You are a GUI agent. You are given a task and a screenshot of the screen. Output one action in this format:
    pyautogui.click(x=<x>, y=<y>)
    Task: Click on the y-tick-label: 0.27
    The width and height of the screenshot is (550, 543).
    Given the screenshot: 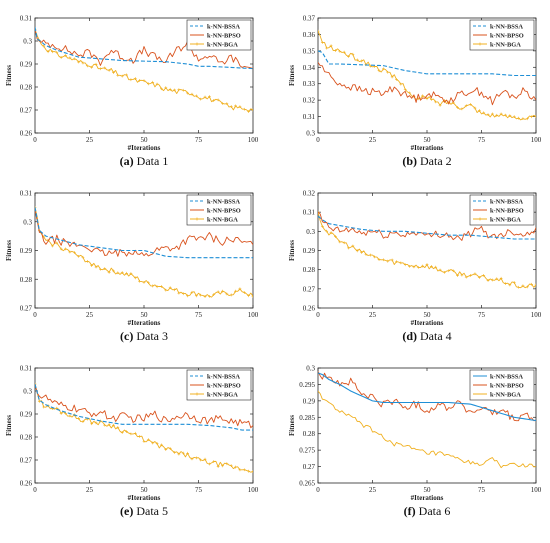 What is the action you would take?
    pyautogui.click(x=26, y=111)
    